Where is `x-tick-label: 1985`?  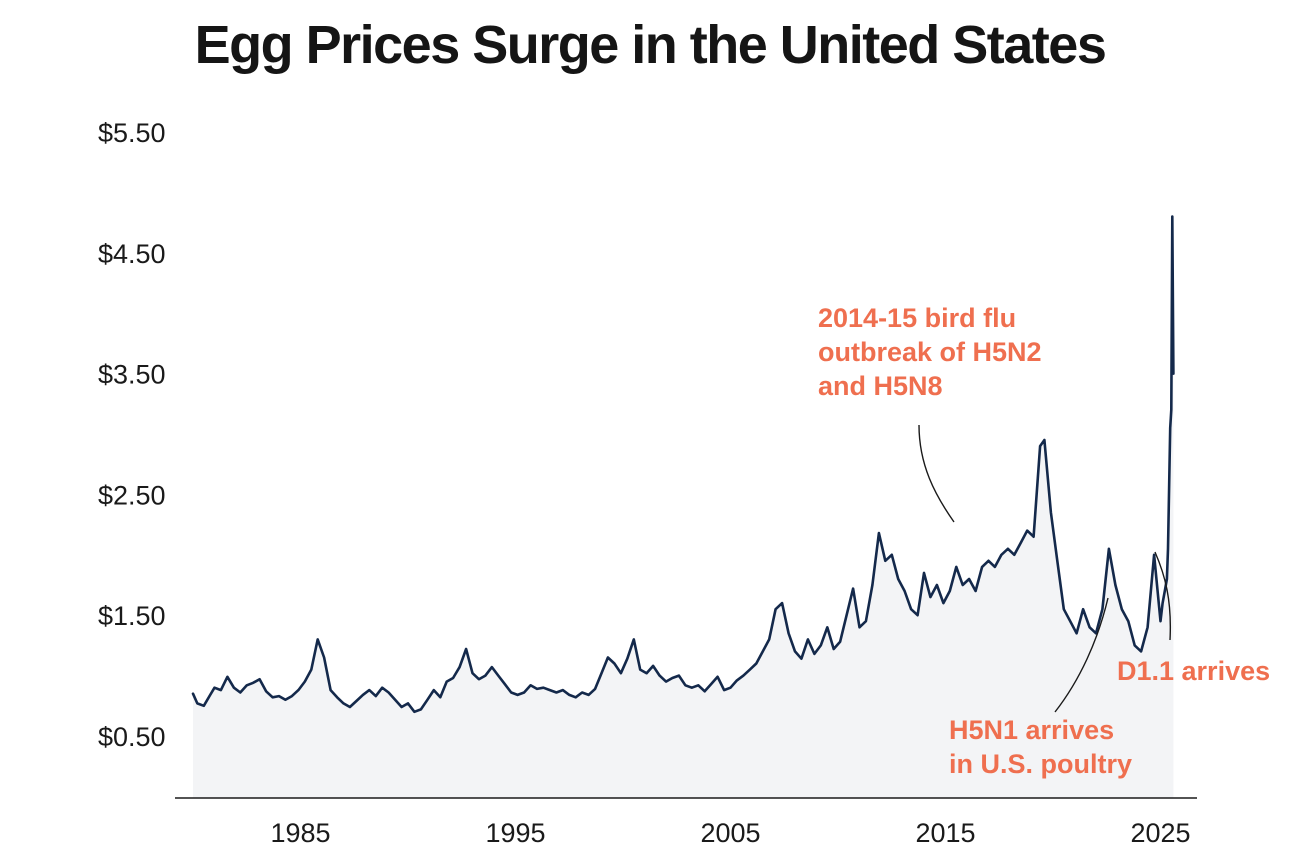
x-tick-label: 1985 is located at coordinates (300, 833).